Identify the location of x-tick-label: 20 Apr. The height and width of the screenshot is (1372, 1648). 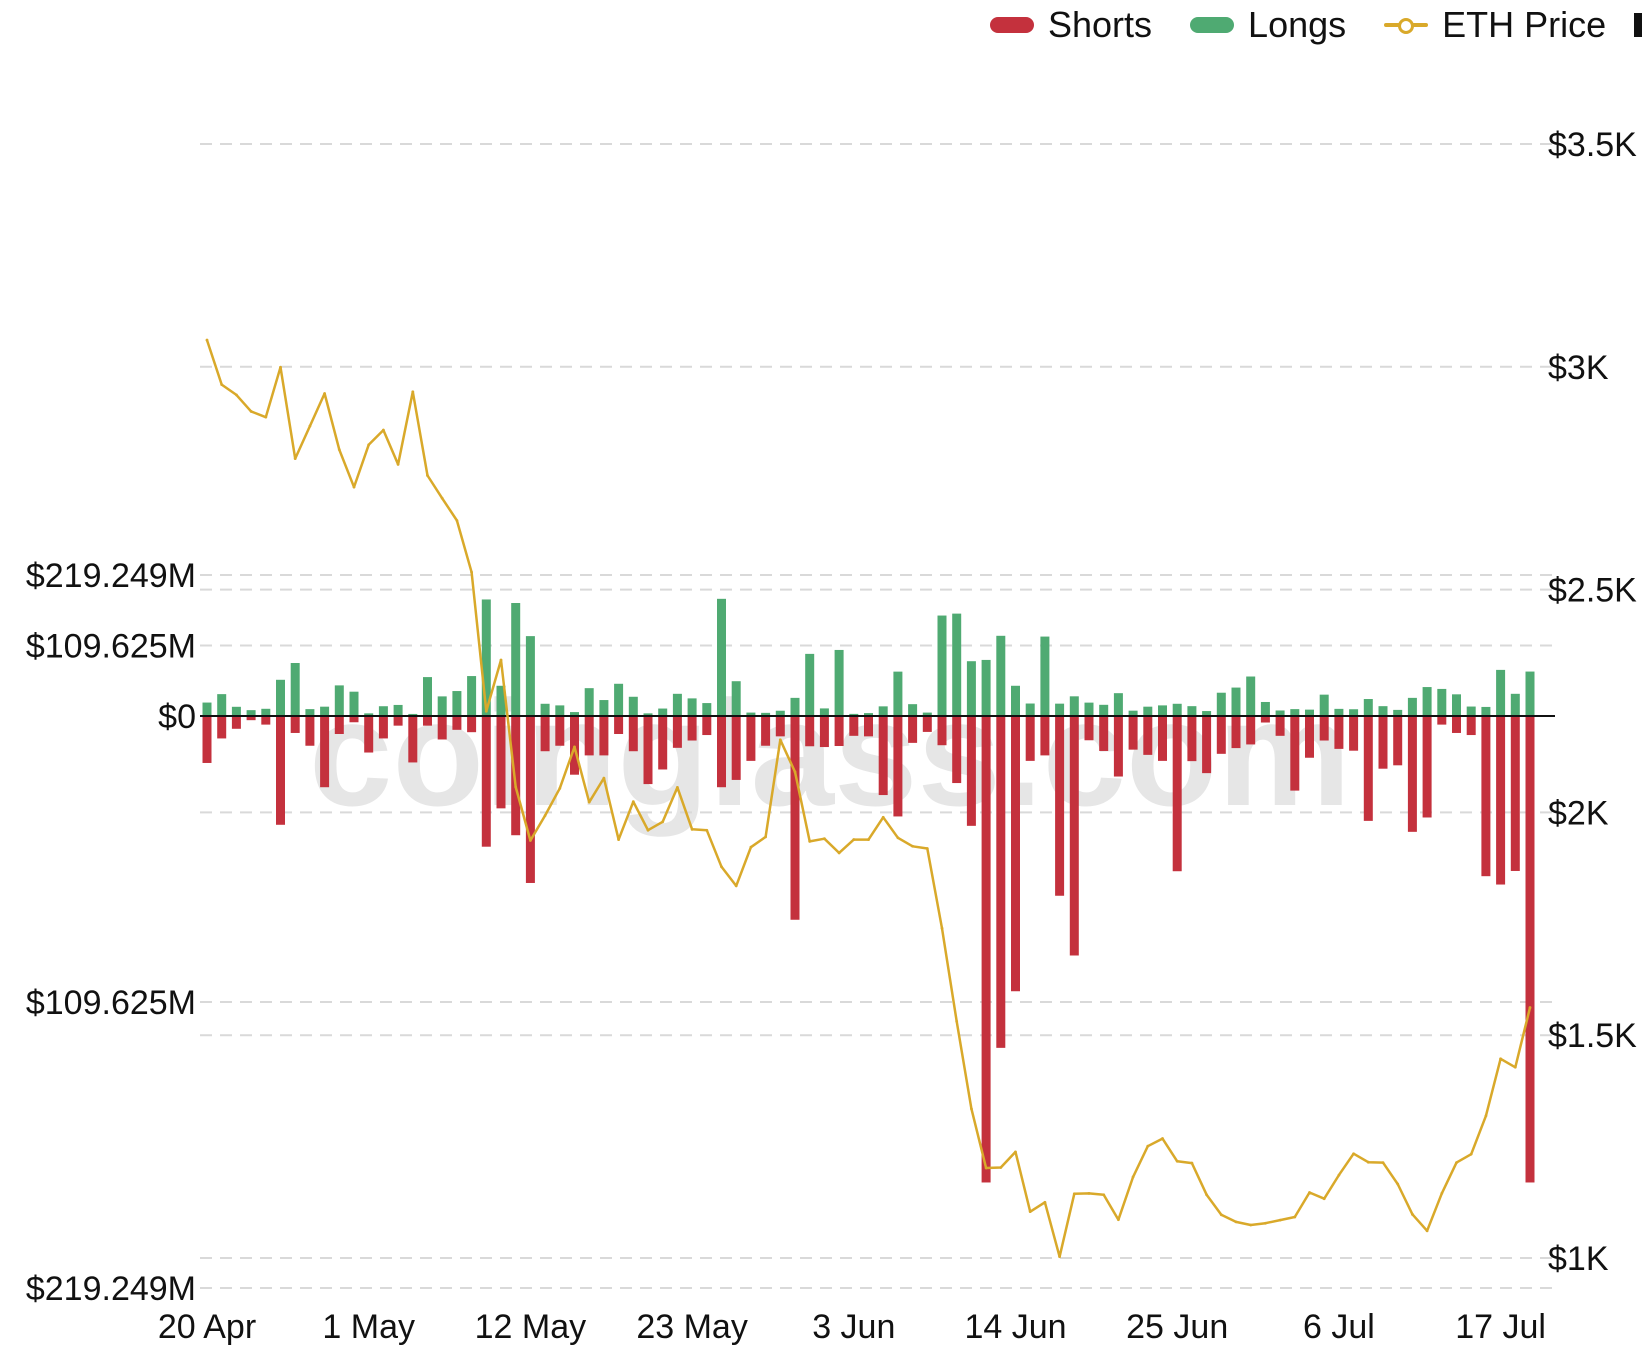
(207, 1327).